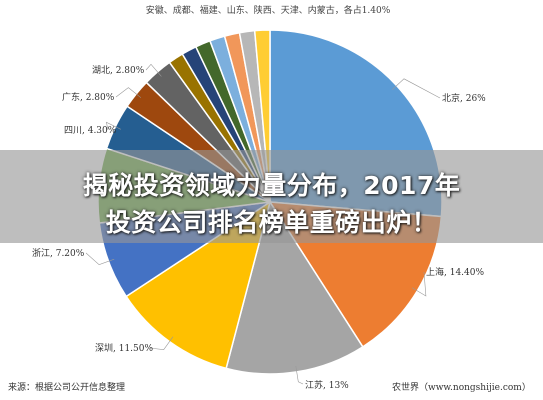 This screenshot has width=543, height=400. What do you see at coordinates (118, 70) in the screenshot?
I see `slice-label-hubei: 湖北, 2.80%` at bounding box center [118, 70].